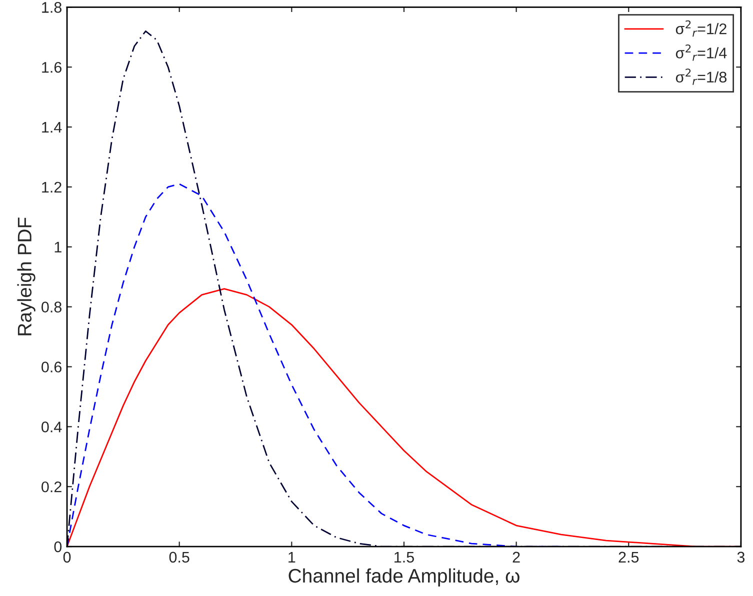 The width and height of the screenshot is (753, 596). Describe the element at coordinates (26, 277) in the screenshot. I see `y-axis-title: Rayleigh PDF` at that location.